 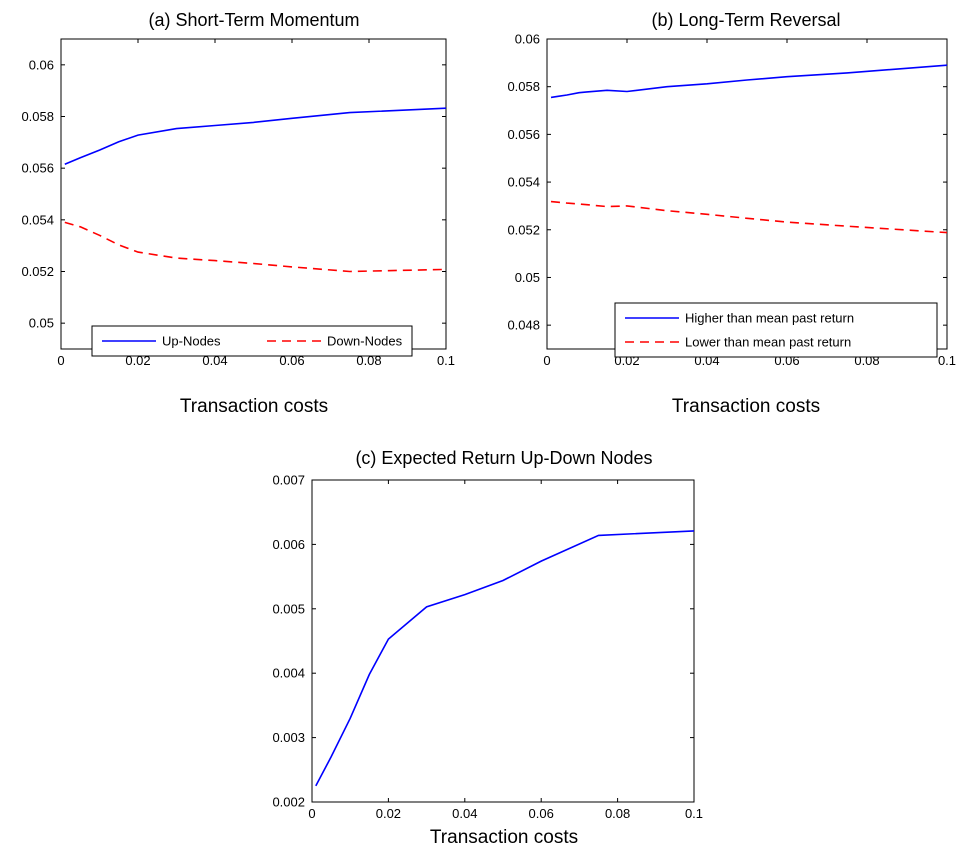 I want to click on legend-label: Higher than mean past return, so click(x=769, y=318).